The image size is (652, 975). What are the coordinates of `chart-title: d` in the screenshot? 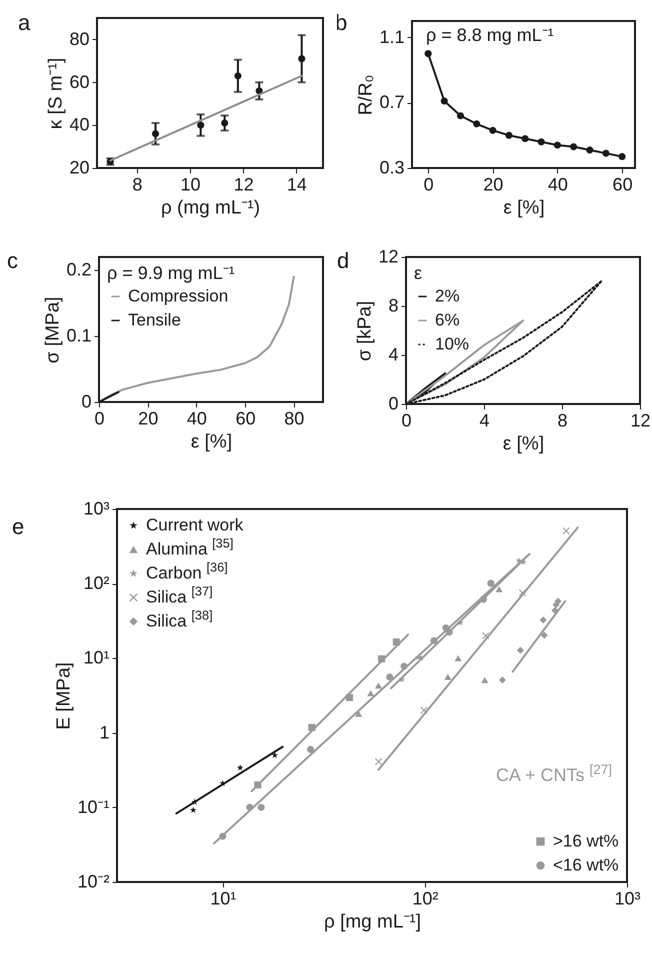 It's located at (343, 260).